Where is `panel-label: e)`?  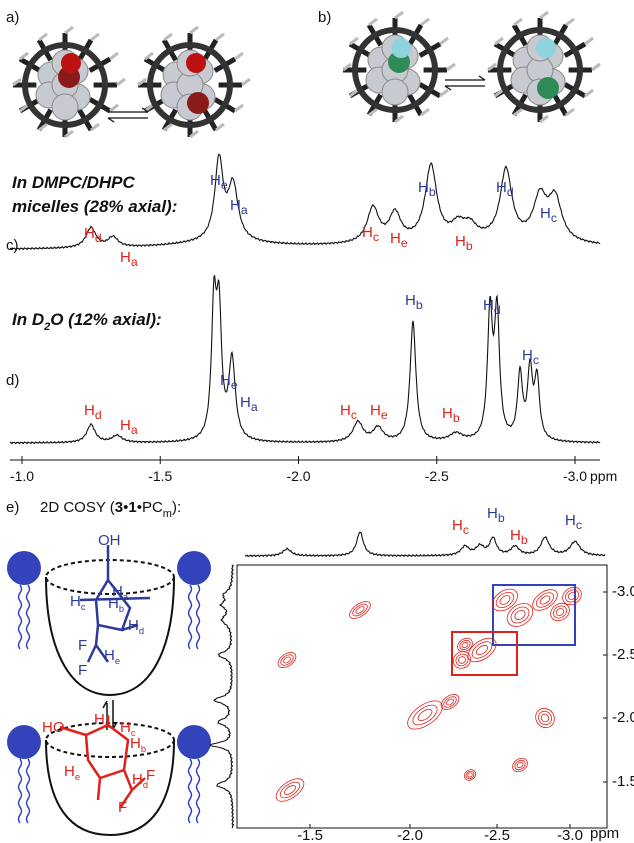 panel-label: e) is located at coordinates (12, 507).